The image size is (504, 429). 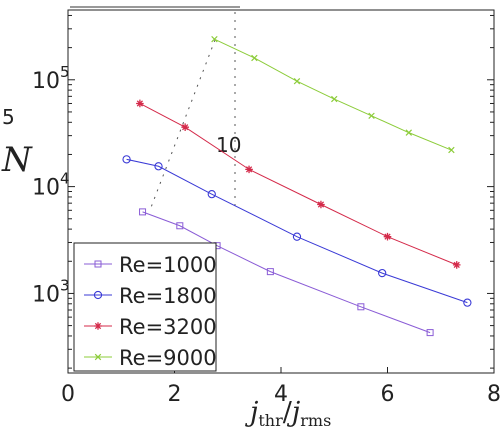 I want to click on x-tick-label-0: 0, so click(x=68, y=394).